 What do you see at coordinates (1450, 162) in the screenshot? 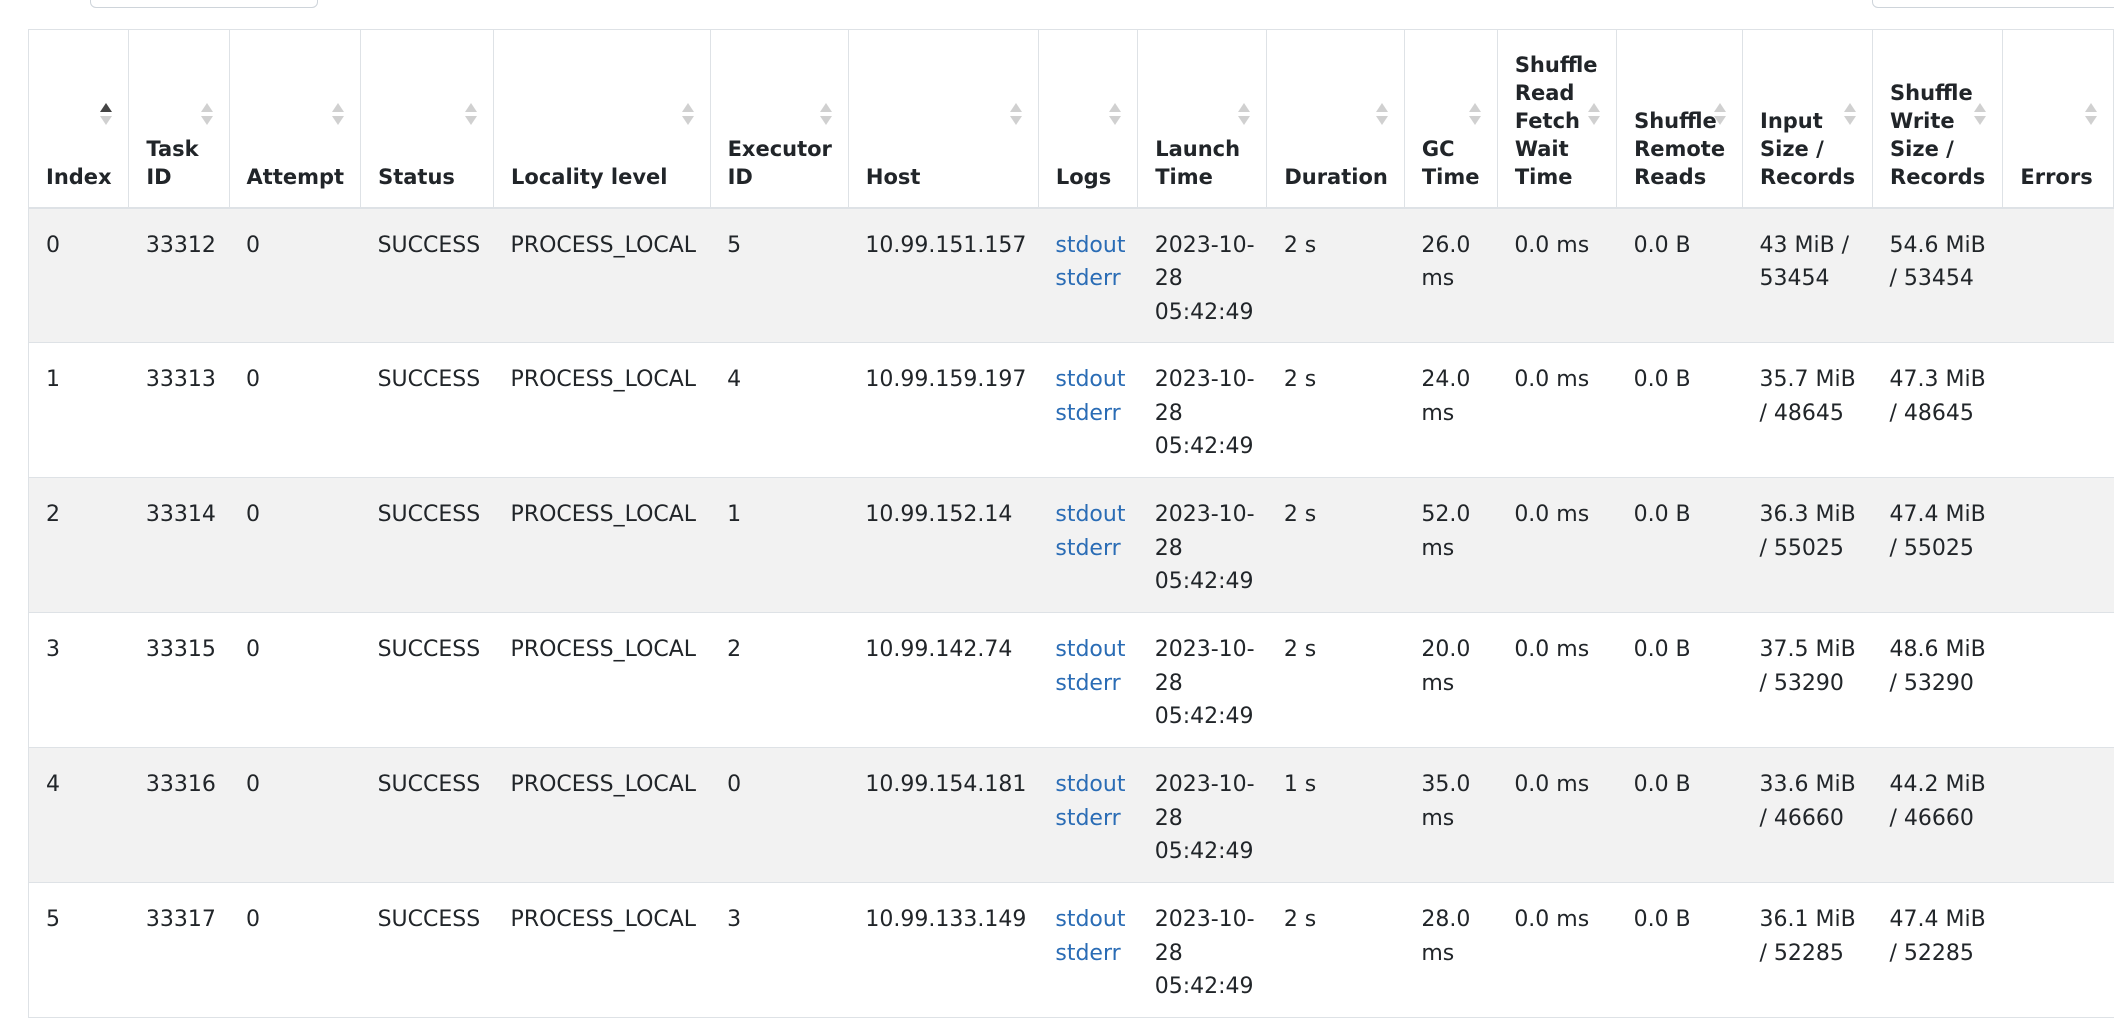
I see `col-header-label: GC Time` at bounding box center [1450, 162].